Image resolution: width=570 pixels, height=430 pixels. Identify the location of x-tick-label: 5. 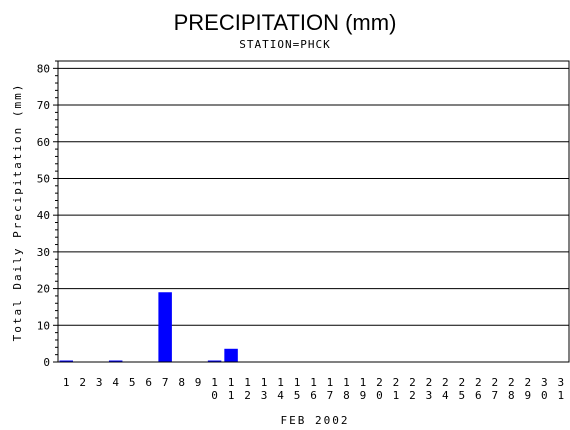
(132, 382).